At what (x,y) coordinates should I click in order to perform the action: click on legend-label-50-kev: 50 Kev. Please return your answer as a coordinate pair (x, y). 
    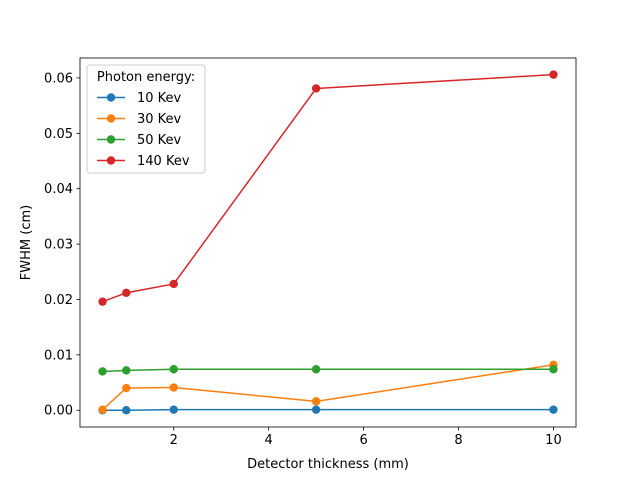
    Looking at the image, I should click on (159, 140).